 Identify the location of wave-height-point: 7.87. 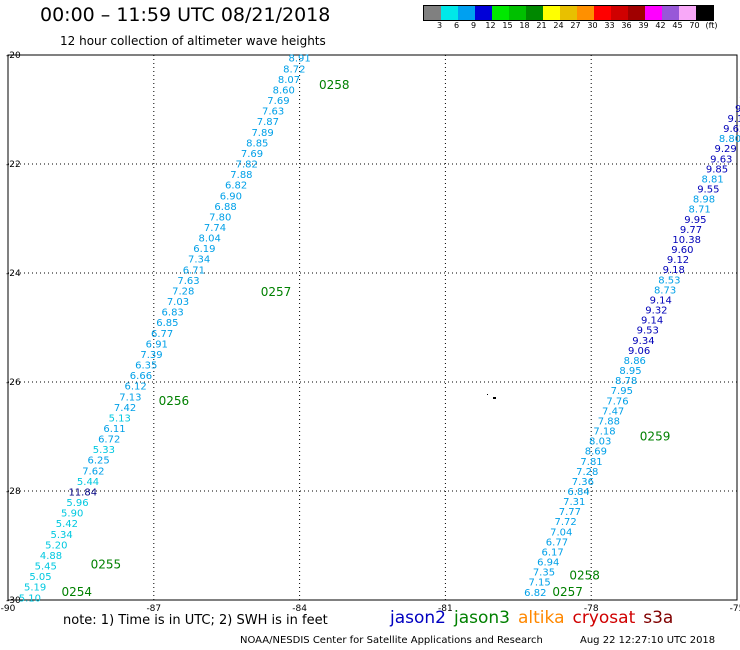
(268, 122).